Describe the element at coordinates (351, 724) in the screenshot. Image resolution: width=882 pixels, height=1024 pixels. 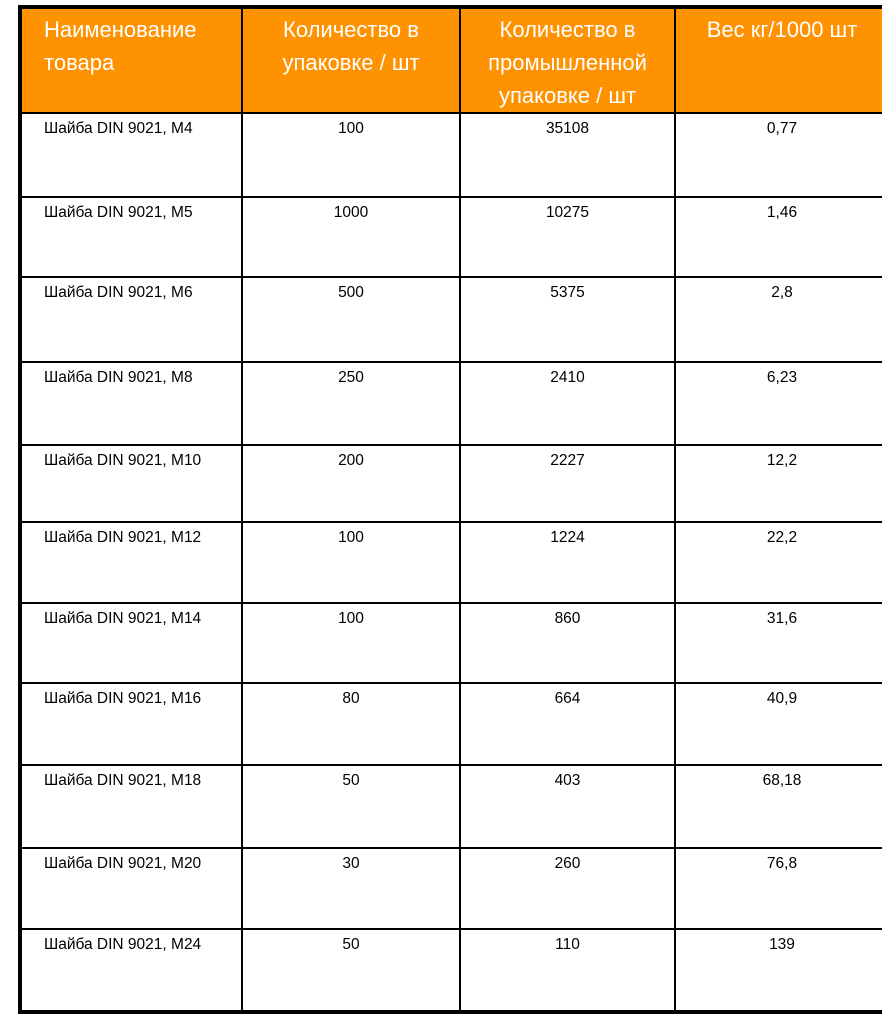
I see `cell-qty-package: 80` at that location.